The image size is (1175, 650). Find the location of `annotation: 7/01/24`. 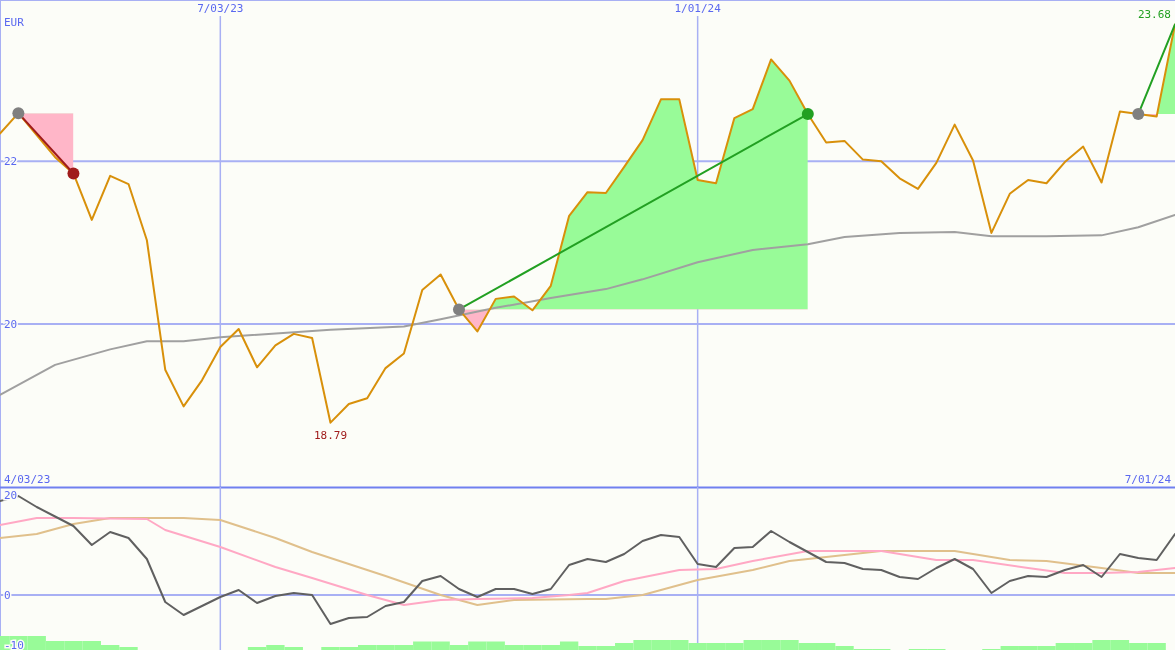

annotation: 7/01/24 is located at coordinates (1148, 479).